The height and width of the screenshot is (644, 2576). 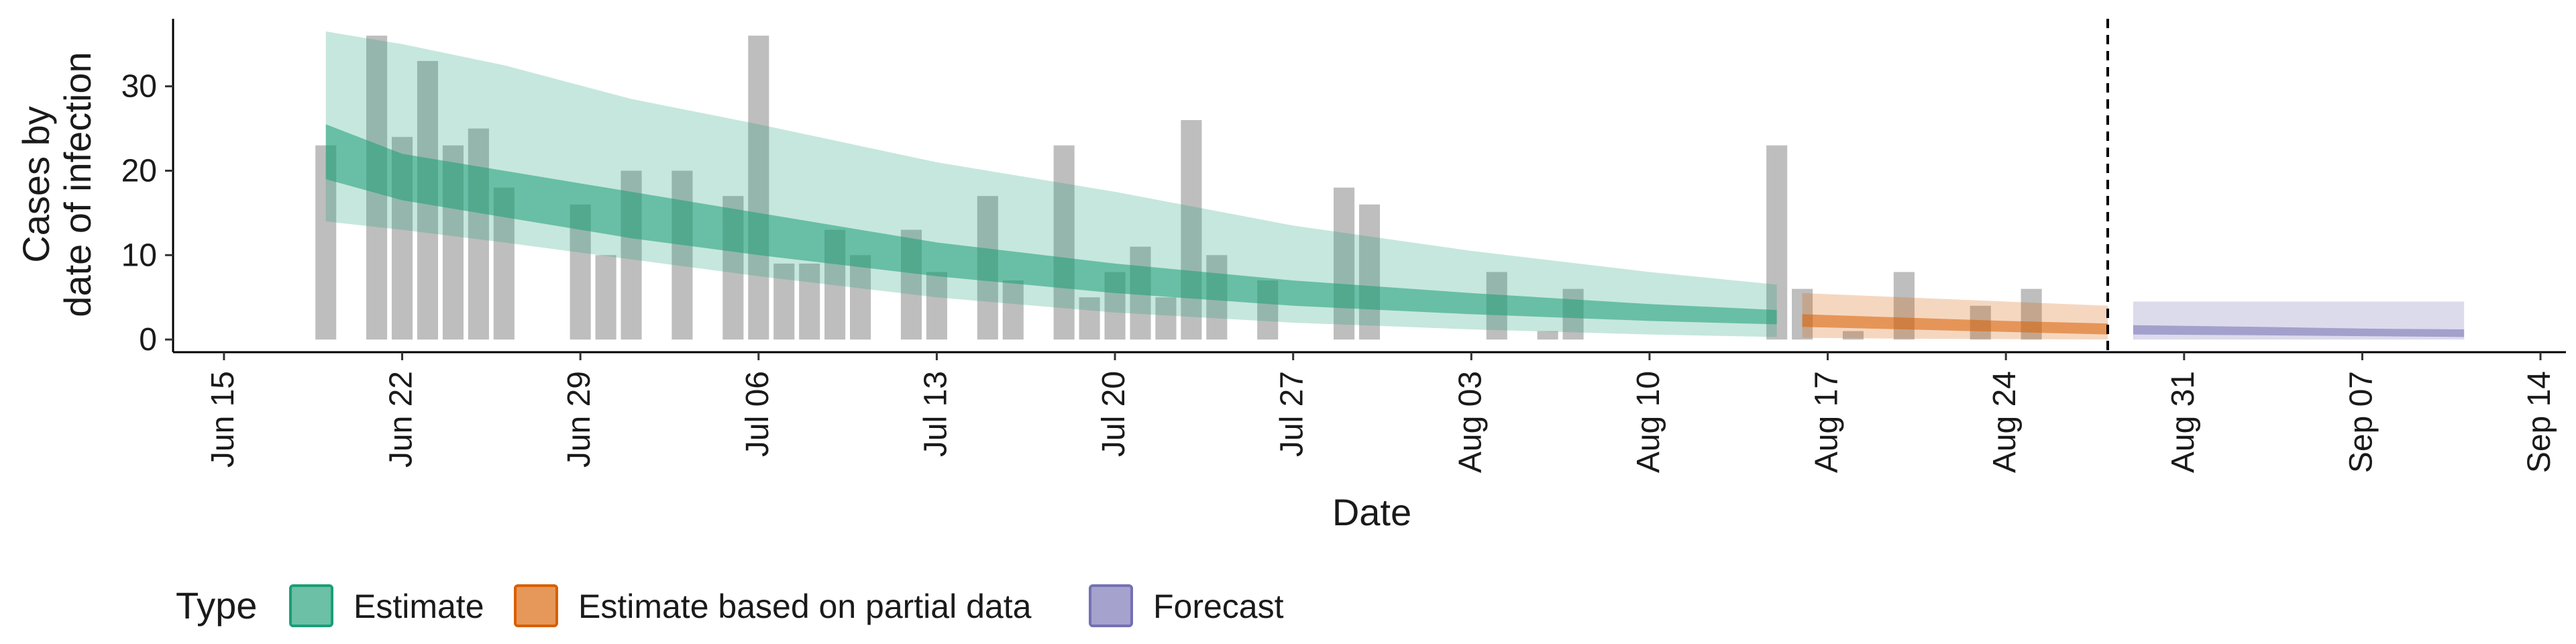 What do you see at coordinates (401, 419) in the screenshot?
I see `x-tick-label: Jun 22` at bounding box center [401, 419].